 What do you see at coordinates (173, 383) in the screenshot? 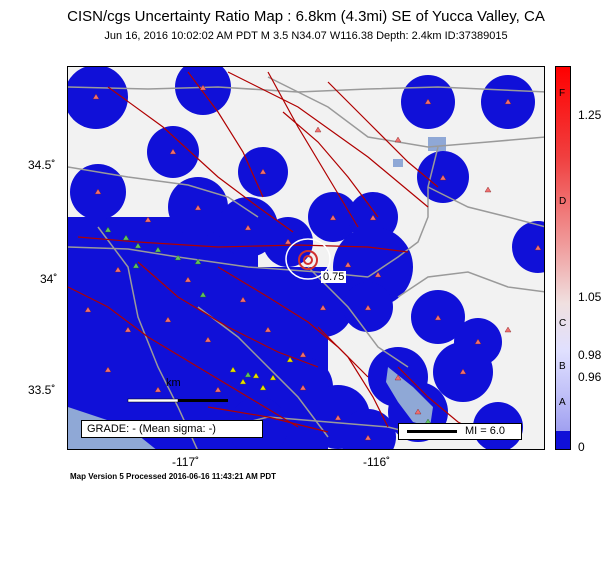
I see `scalebar-label: km` at bounding box center [173, 383].